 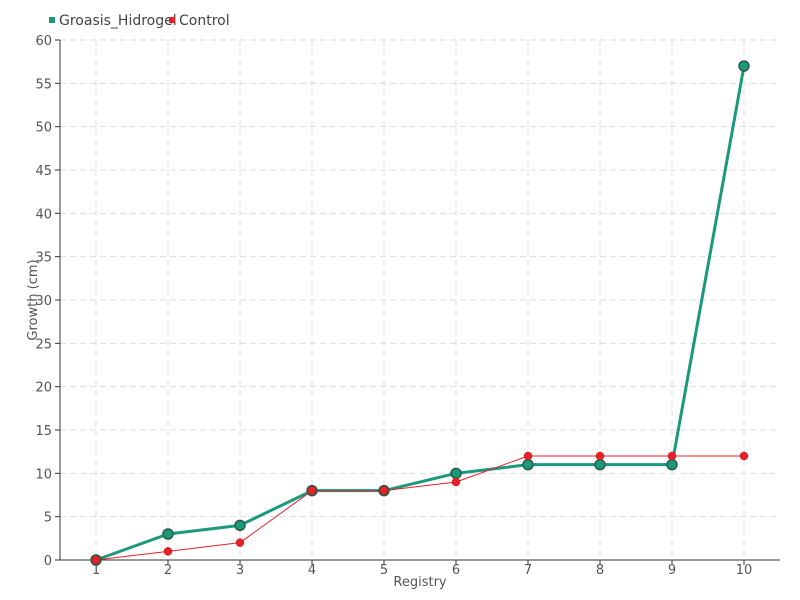 What do you see at coordinates (43, 344) in the screenshot?
I see `y-tick-label: 25` at bounding box center [43, 344].